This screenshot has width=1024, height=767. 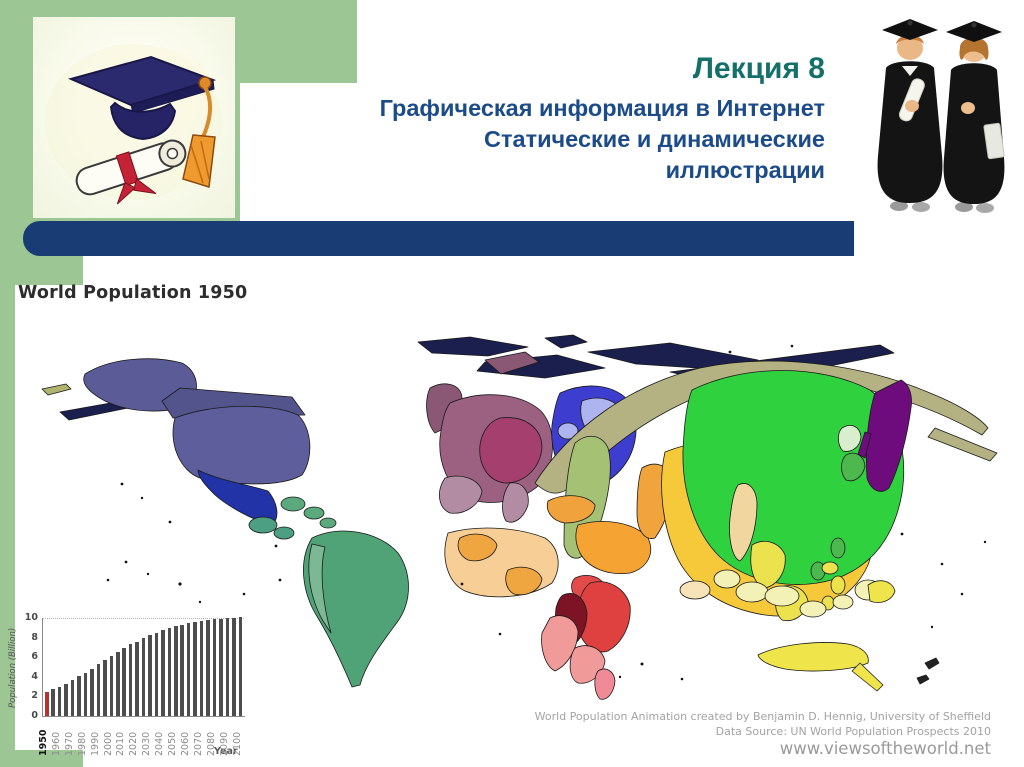 What do you see at coordinates (568, 431) in the screenshot?
I see `region-poland` at bounding box center [568, 431].